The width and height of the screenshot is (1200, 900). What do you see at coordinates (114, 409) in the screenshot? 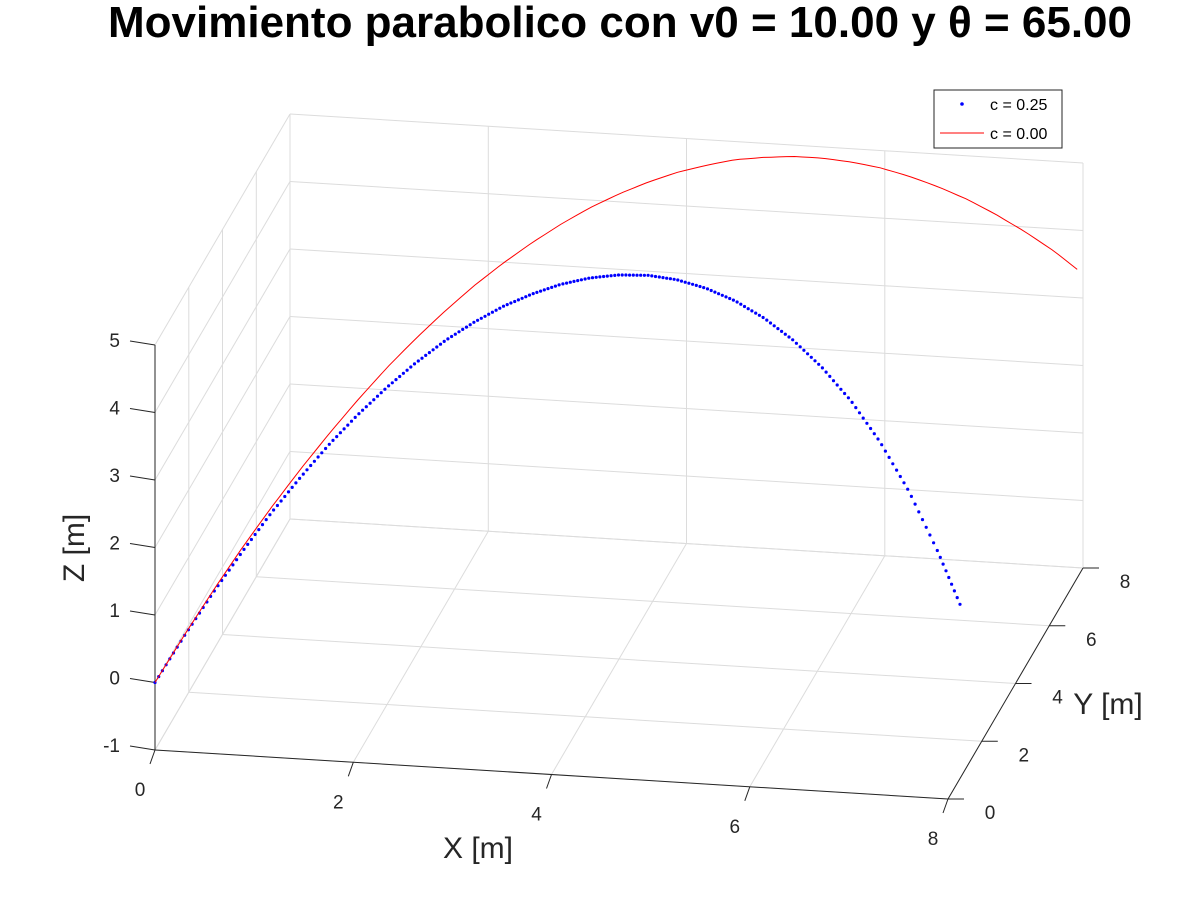
I see `z-tick-label: 4` at bounding box center [114, 409].